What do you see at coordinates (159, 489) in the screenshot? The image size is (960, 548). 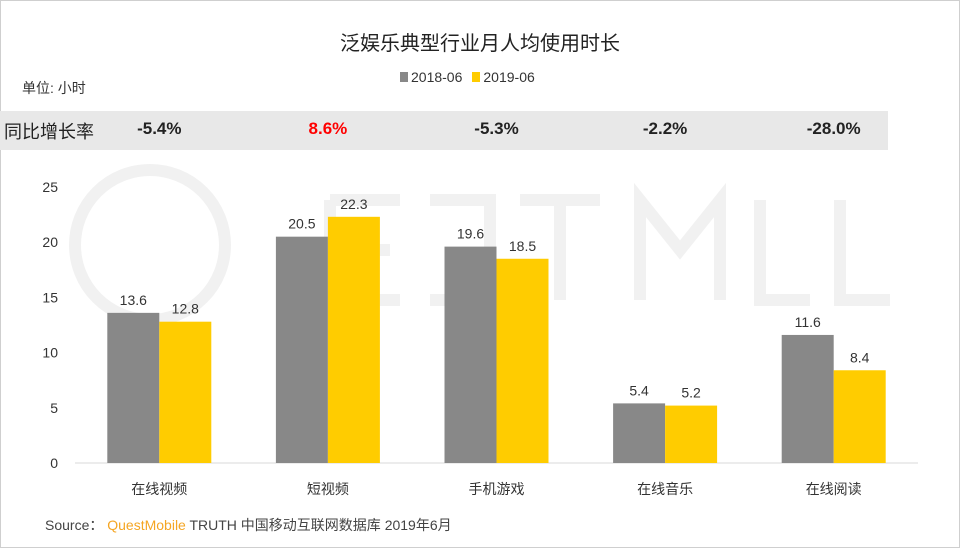 I see `x-tick-label: 在线视频` at bounding box center [159, 489].